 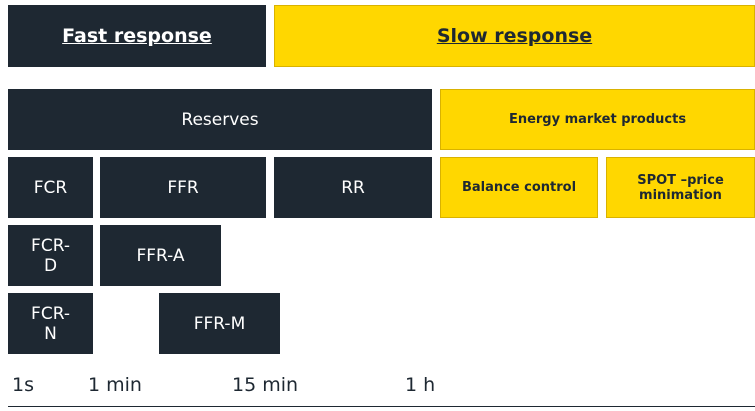 I want to click on energy-market-box: Energy market products, so click(x=597, y=119).